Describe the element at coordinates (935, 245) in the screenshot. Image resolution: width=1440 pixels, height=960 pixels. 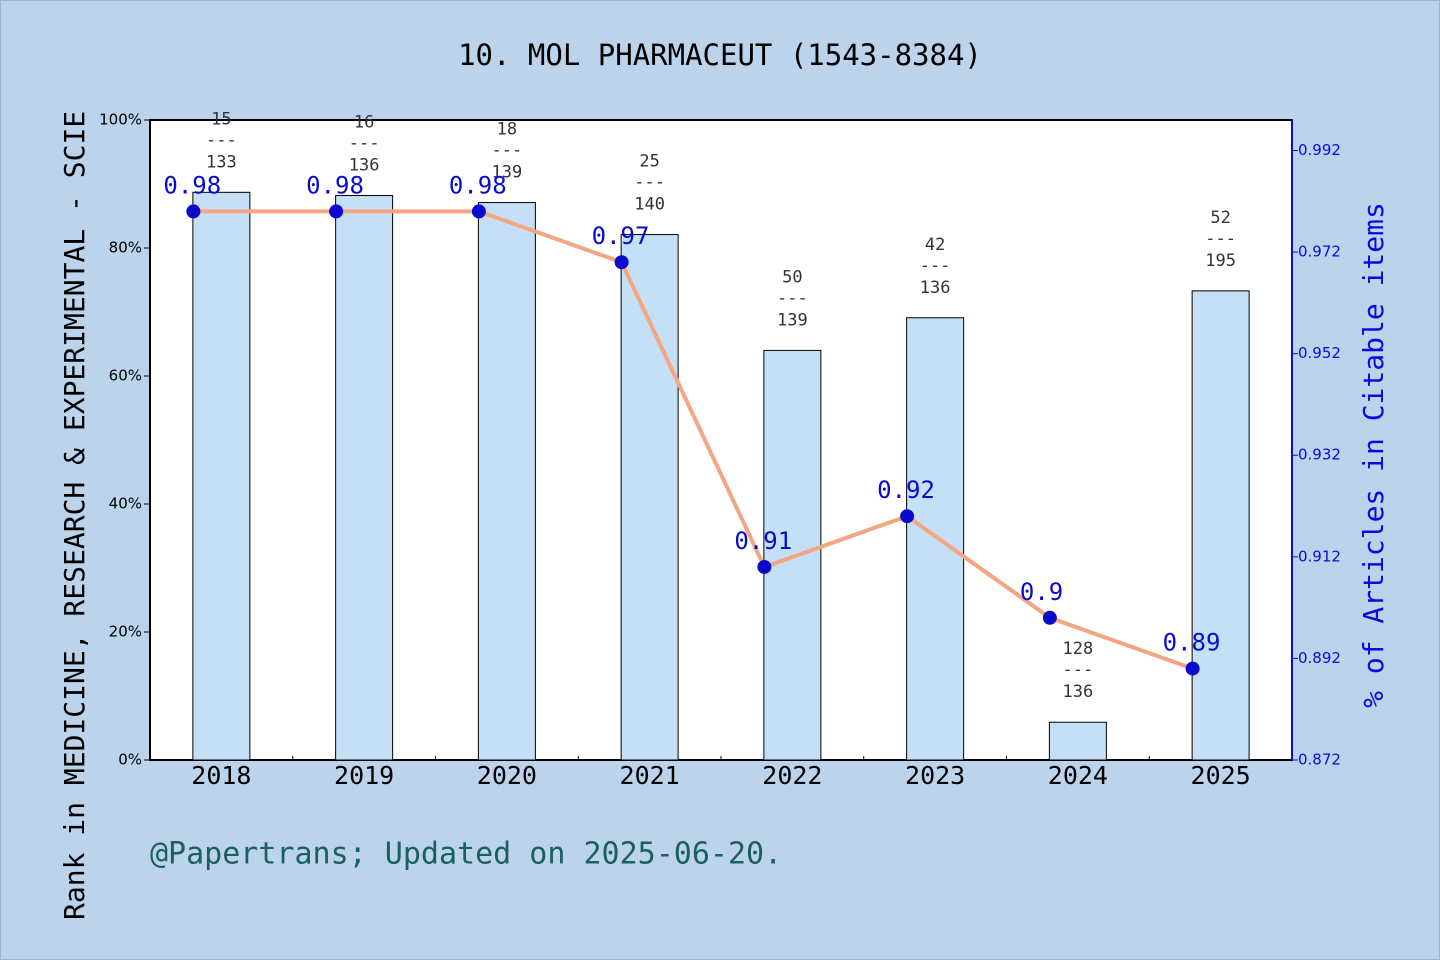
I see `rank-label: 42` at that location.